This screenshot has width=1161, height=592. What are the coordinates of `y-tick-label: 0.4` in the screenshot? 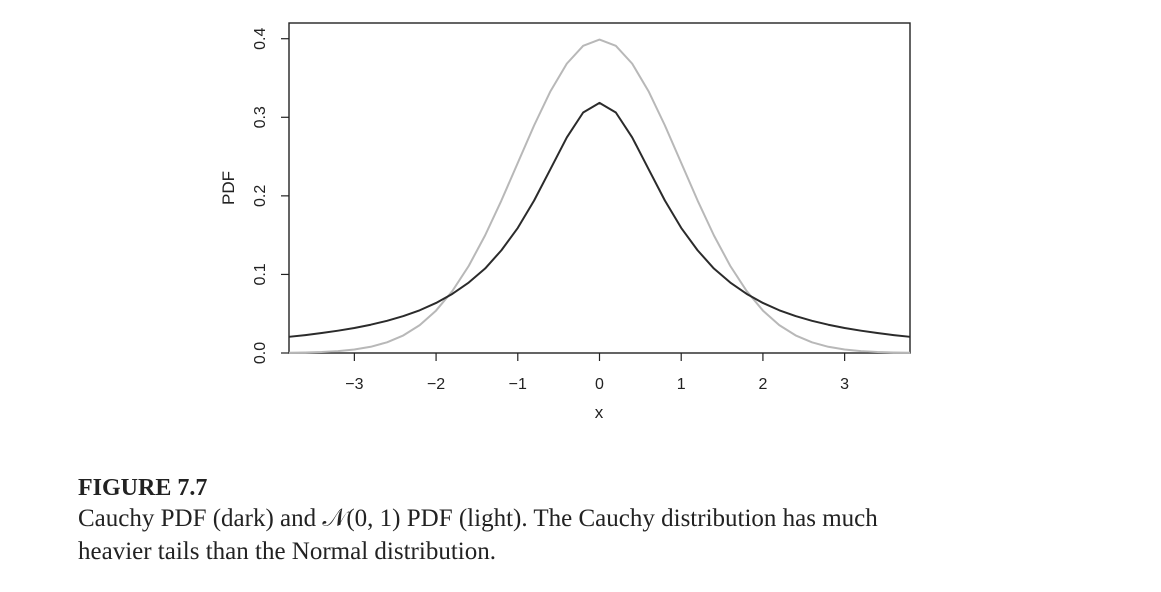 It's located at (260, 38).